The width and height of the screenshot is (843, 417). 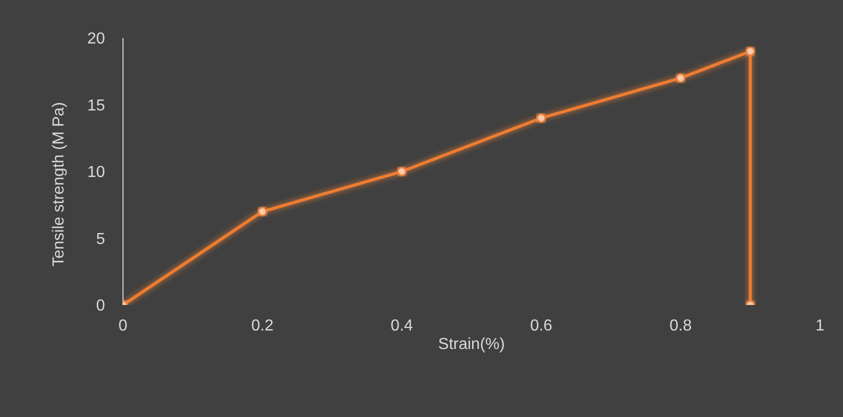 What do you see at coordinates (96, 173) in the screenshot?
I see `y-tick-label: 10` at bounding box center [96, 173].